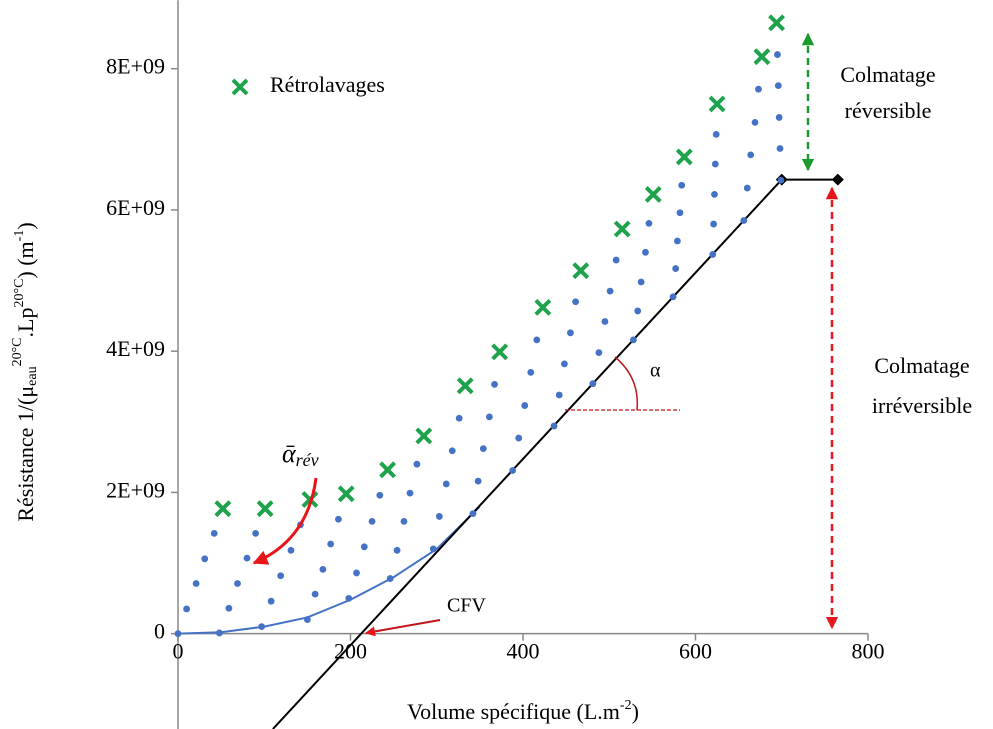 This screenshot has height=729, width=993. Describe the element at coordinates (466, 606) in the screenshot. I see `annotation: CFV` at that location.